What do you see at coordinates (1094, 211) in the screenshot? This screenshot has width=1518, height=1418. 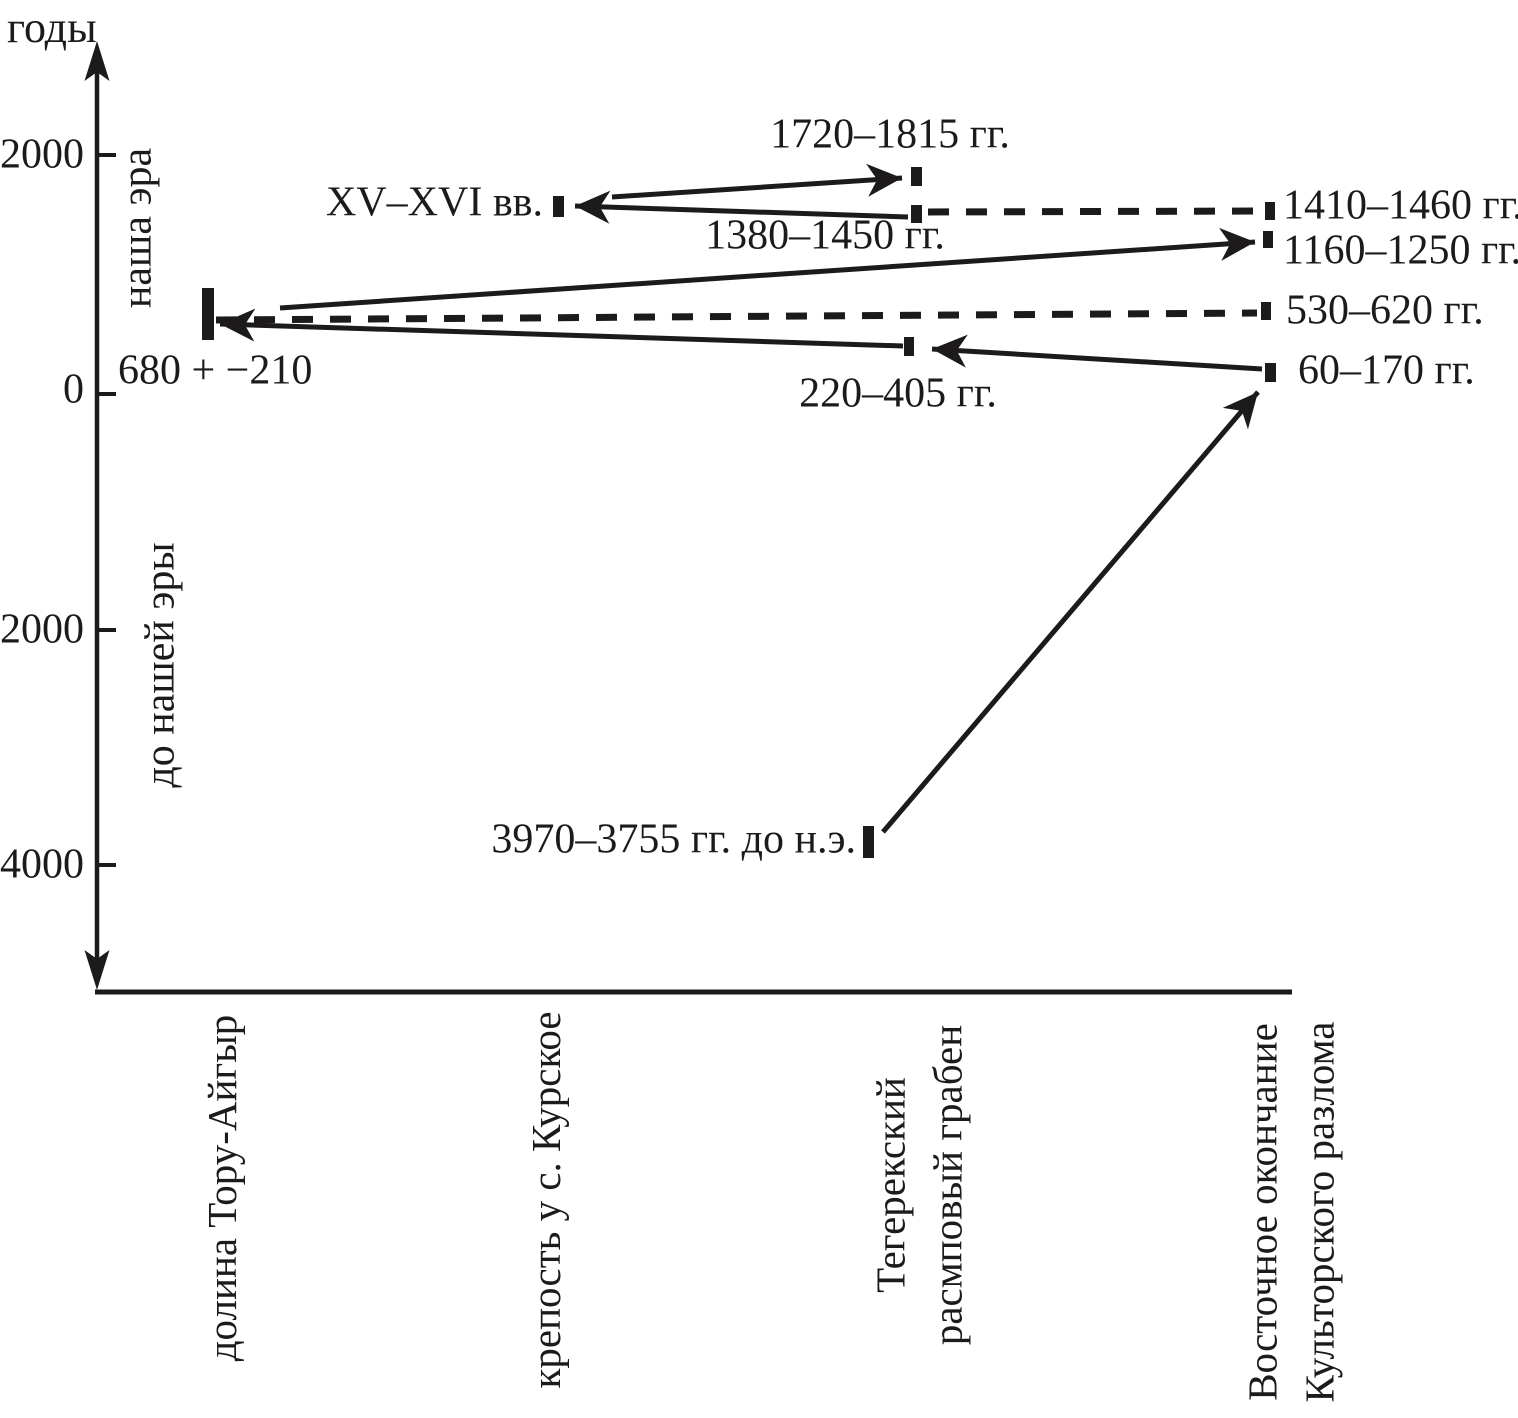 I see `link-1380-to-1410-dashed` at bounding box center [1094, 211].